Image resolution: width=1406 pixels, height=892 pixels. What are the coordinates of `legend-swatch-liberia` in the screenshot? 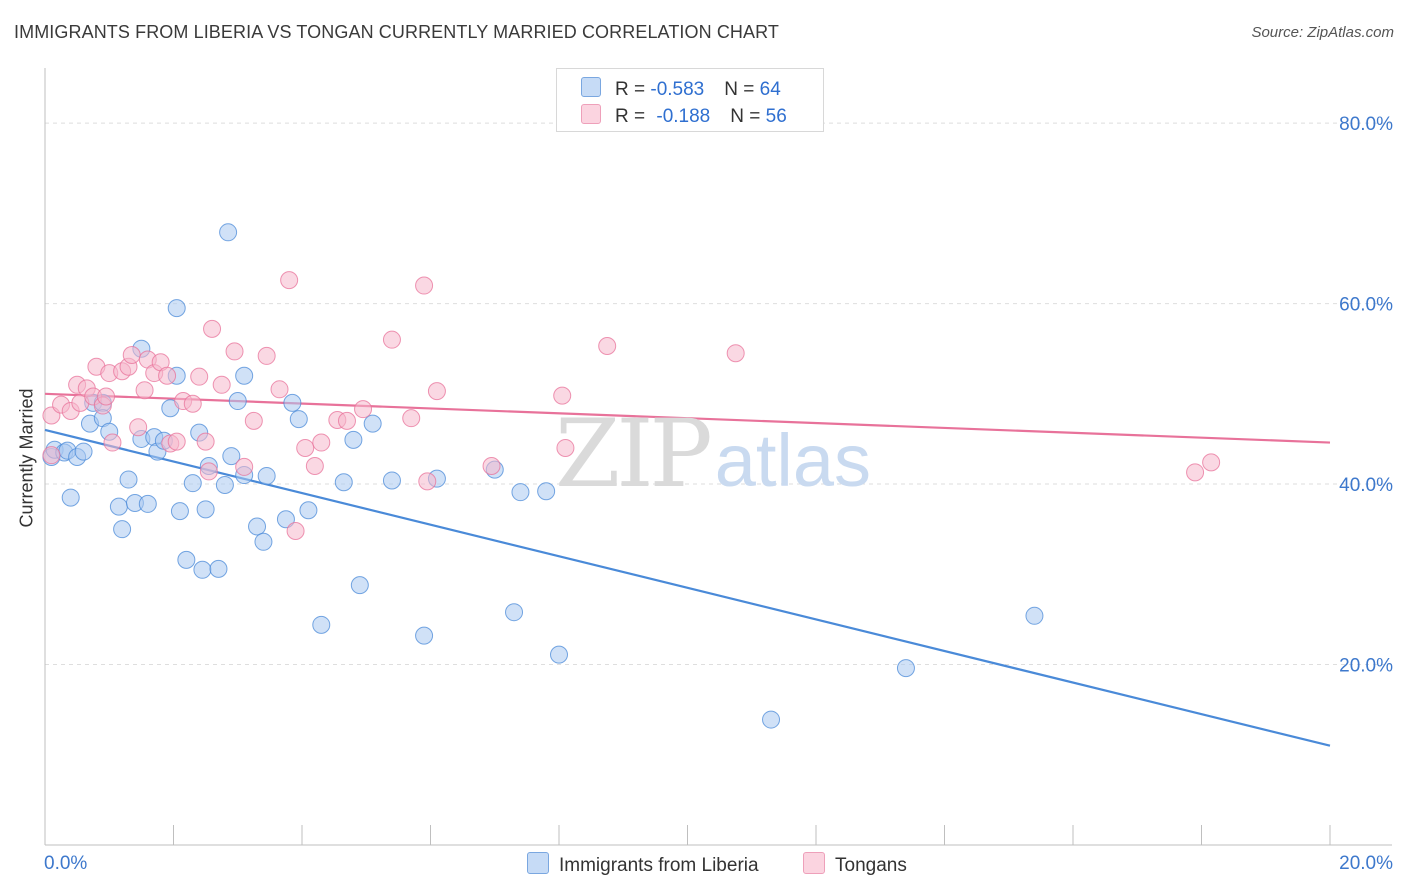 It's located at (591, 87).